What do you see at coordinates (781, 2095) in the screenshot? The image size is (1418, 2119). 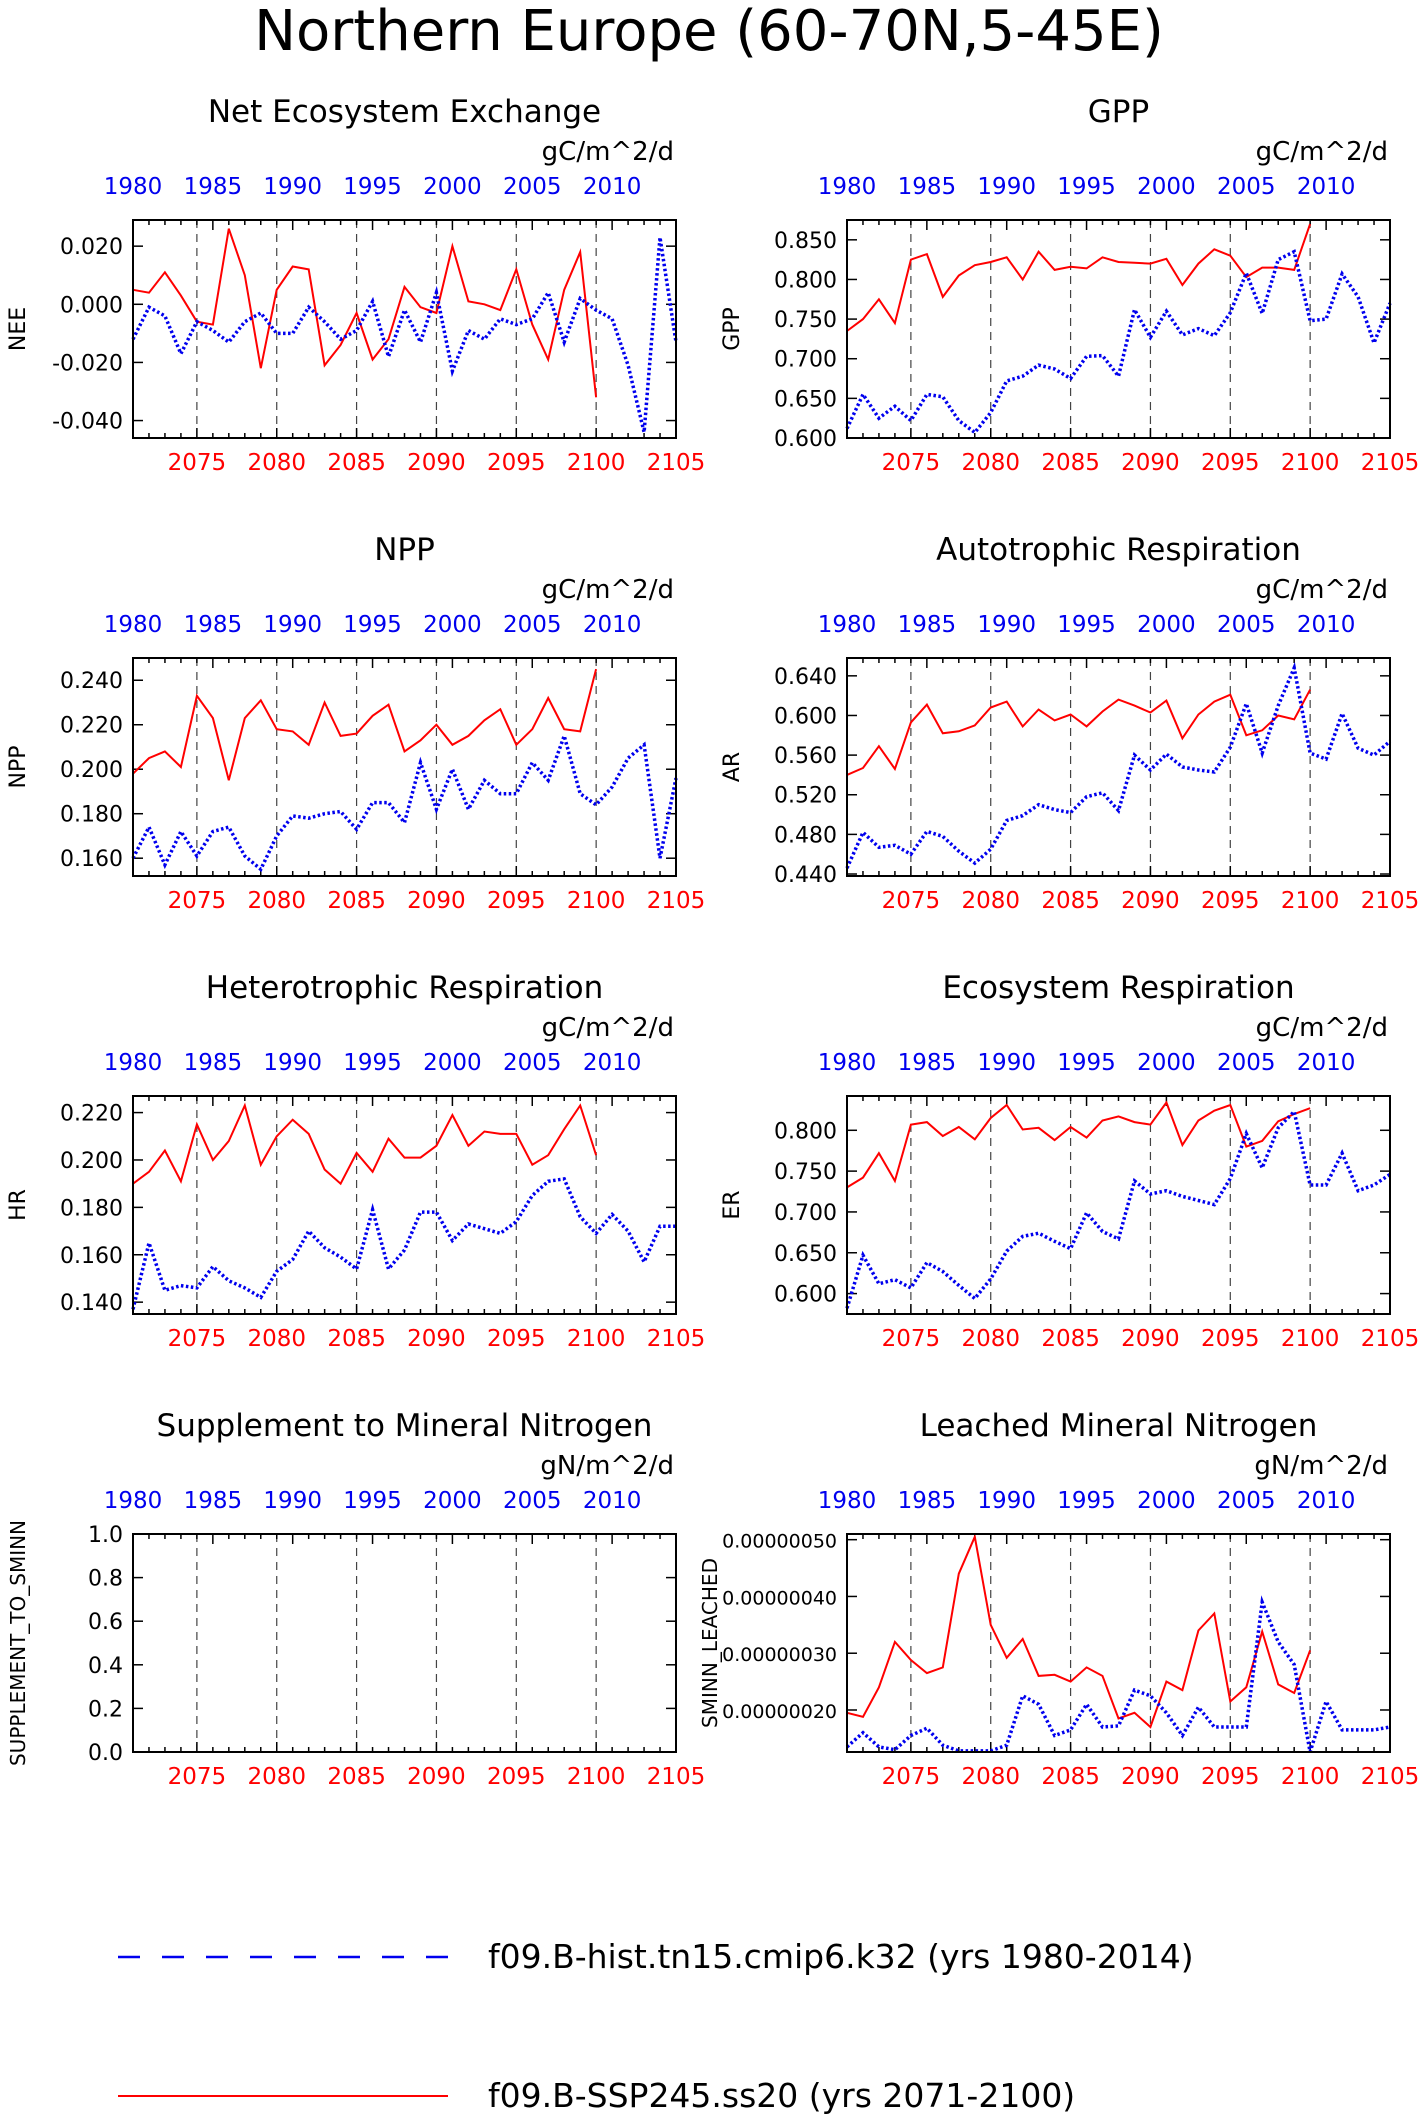 I see `legend-future-label: f09.B-SSP245.ss20 (yrs 2071-2100)` at bounding box center [781, 2095].